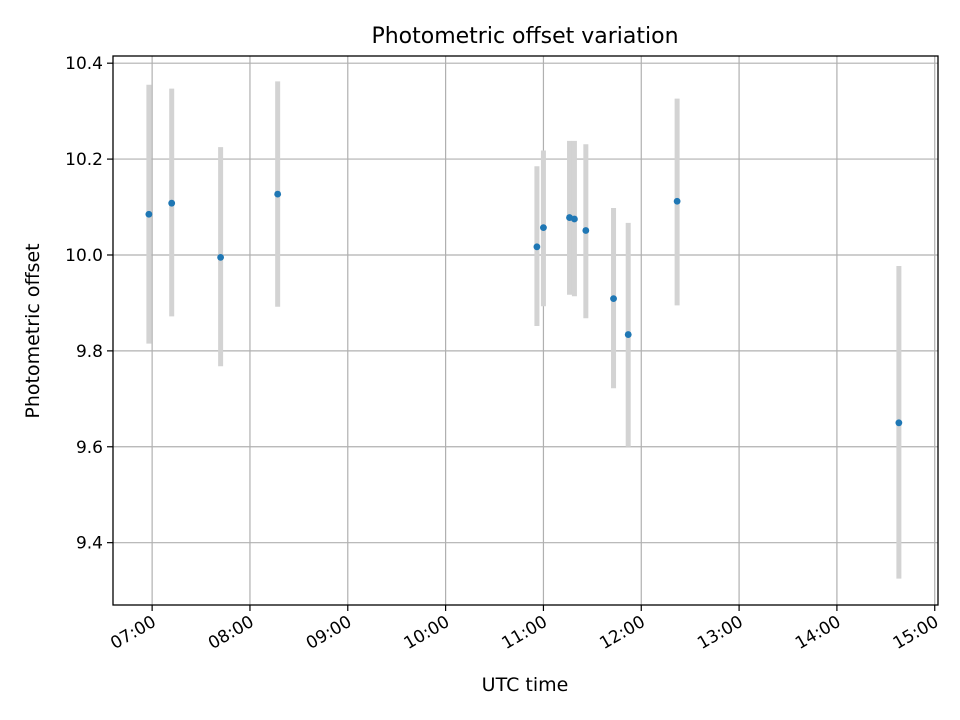  What do you see at coordinates (89, 352) in the screenshot?
I see `y-tick-label: 9.8` at bounding box center [89, 352].